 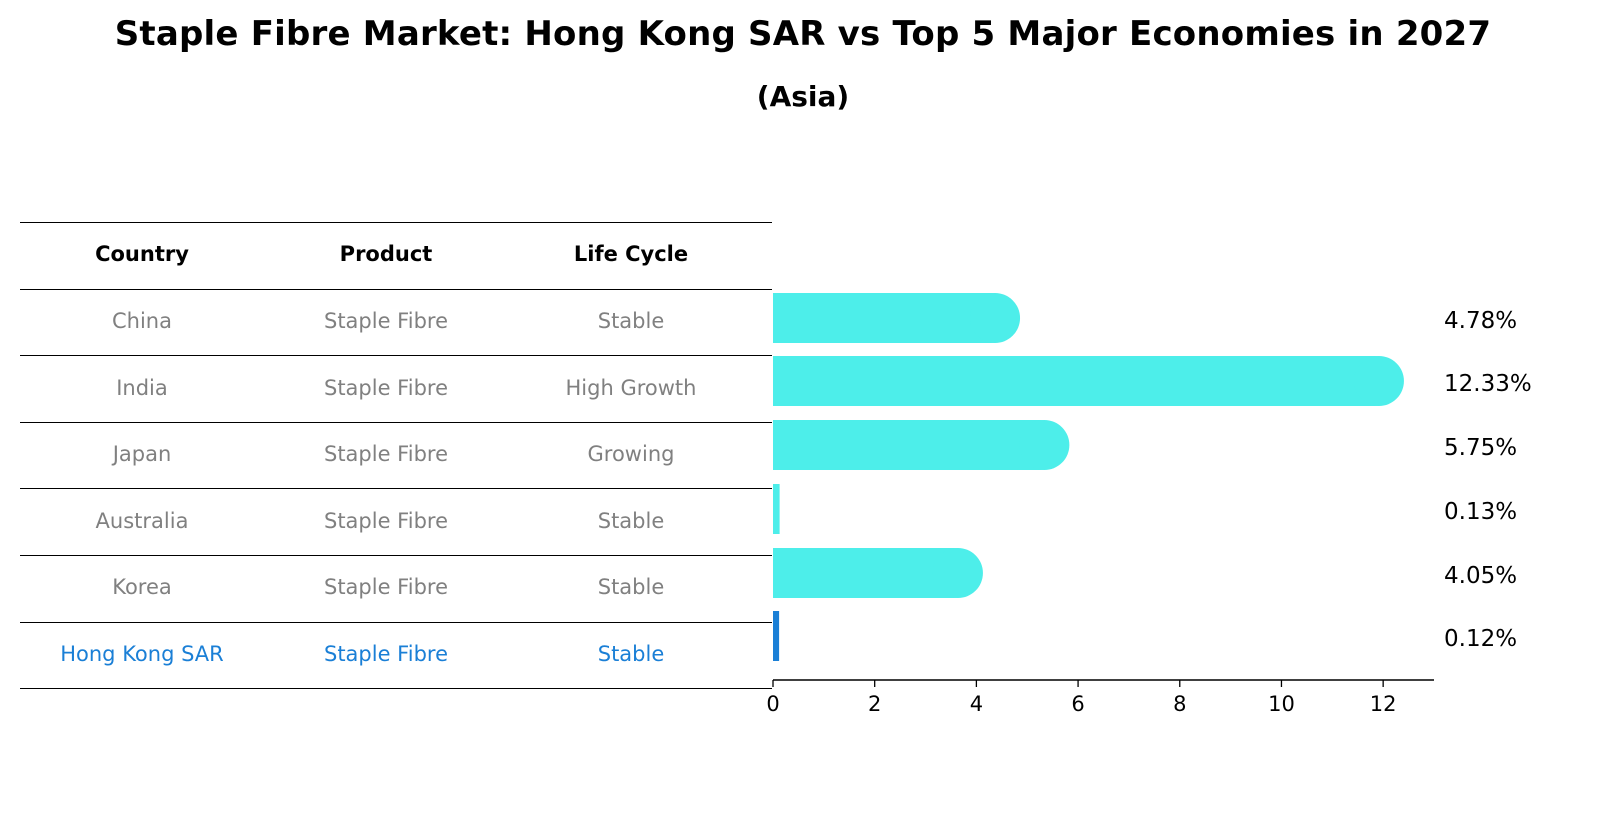 I want to click on x-tick-label: 6, so click(x=1077, y=704).